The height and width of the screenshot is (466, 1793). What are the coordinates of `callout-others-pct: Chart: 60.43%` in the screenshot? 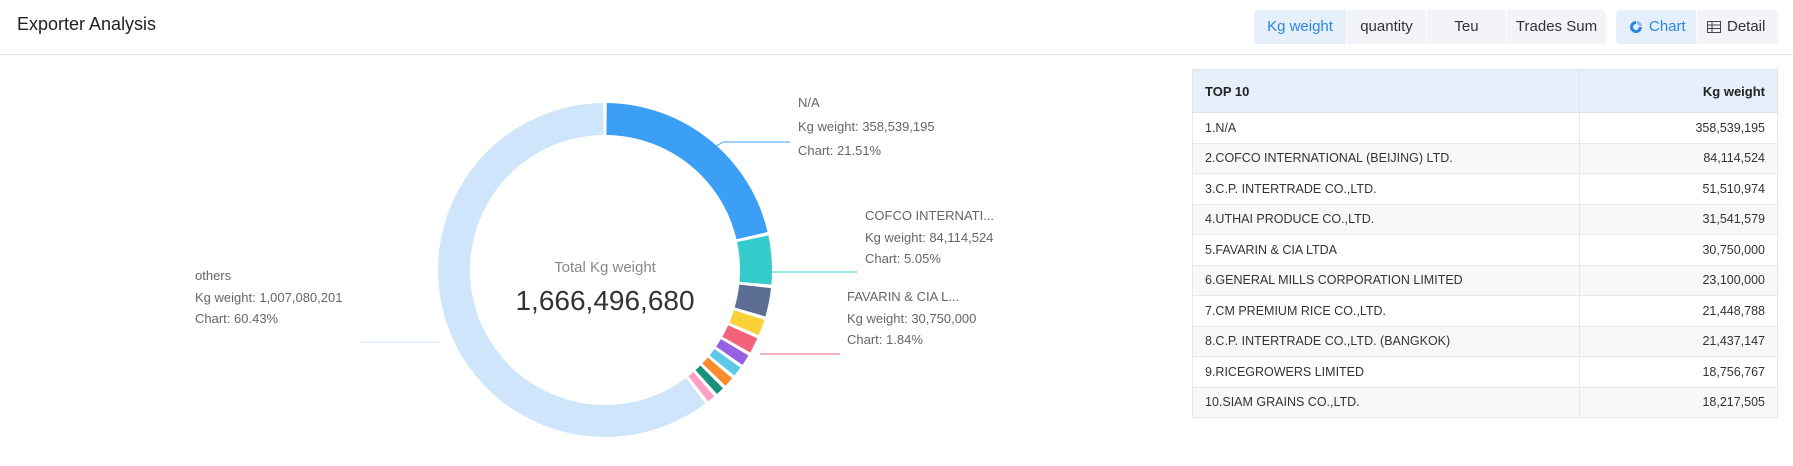 It's located at (237, 318).